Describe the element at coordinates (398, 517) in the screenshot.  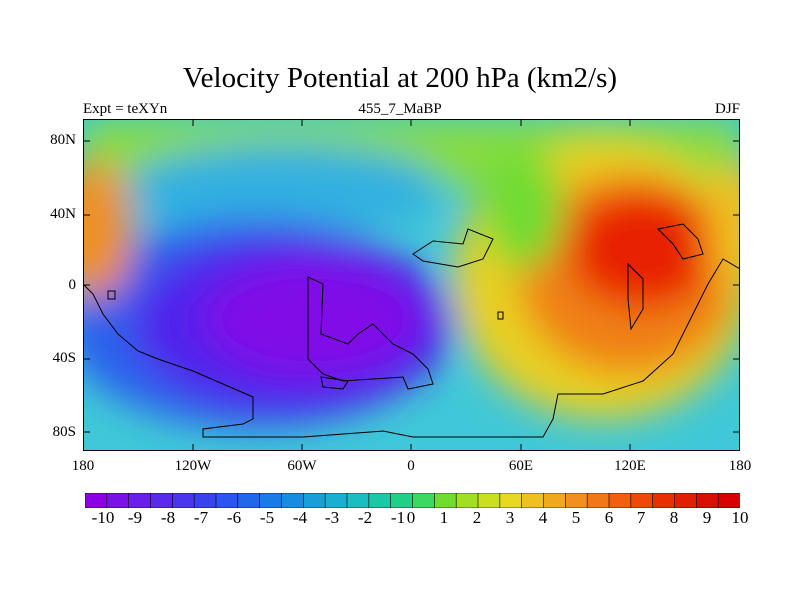
I see `colorbar-label: -1` at that location.